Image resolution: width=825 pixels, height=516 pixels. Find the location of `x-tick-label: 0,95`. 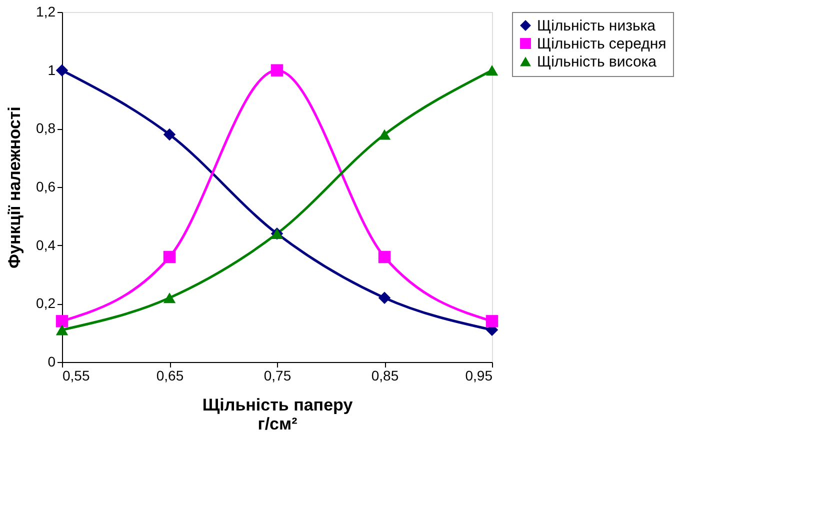

x-tick-label: 0,95 is located at coordinates (479, 376).